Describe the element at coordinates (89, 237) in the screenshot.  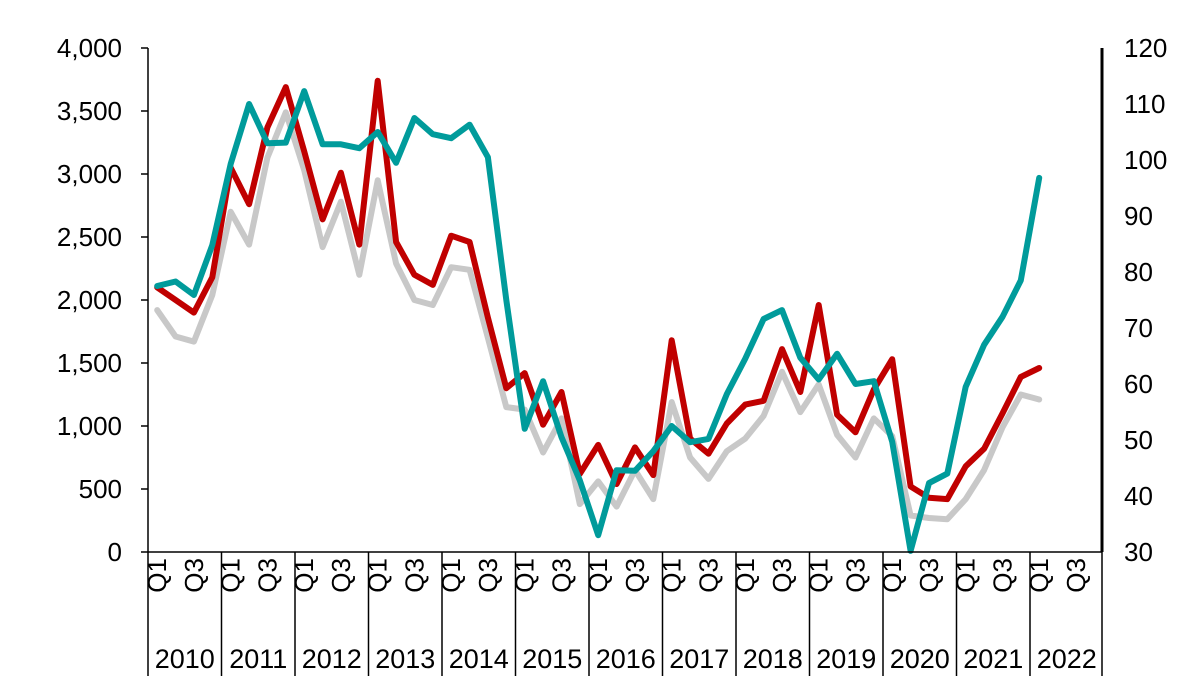
I see `left-y-tick-label: 2,500` at that location.